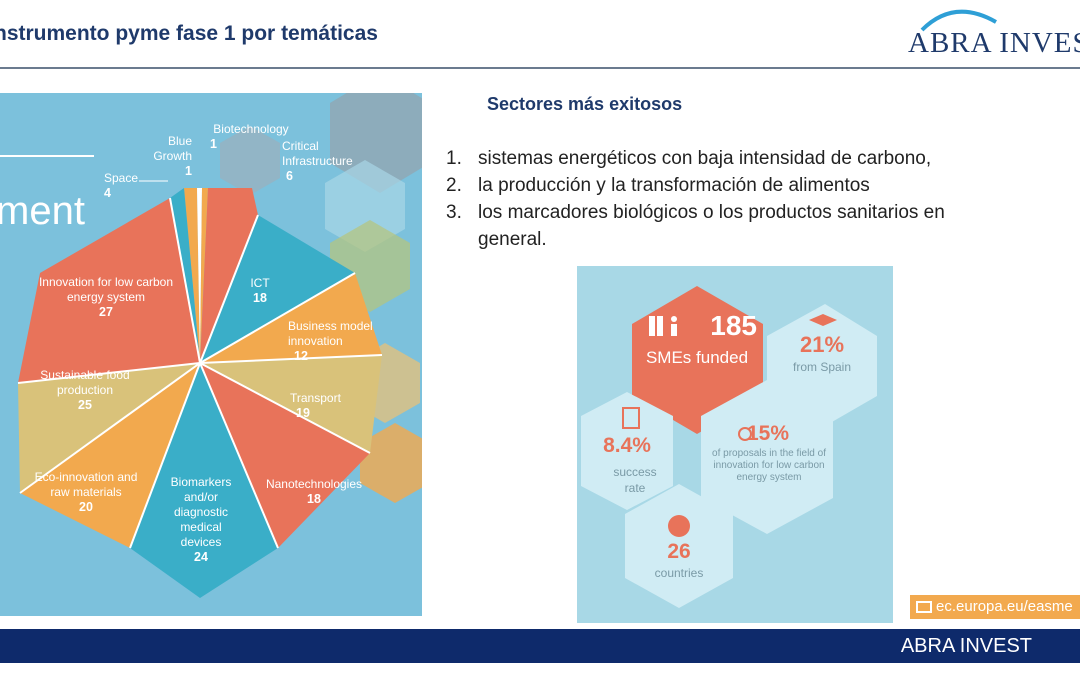 The image size is (1080, 675). I want to click on proposals-percent: 15%, so click(768, 433).